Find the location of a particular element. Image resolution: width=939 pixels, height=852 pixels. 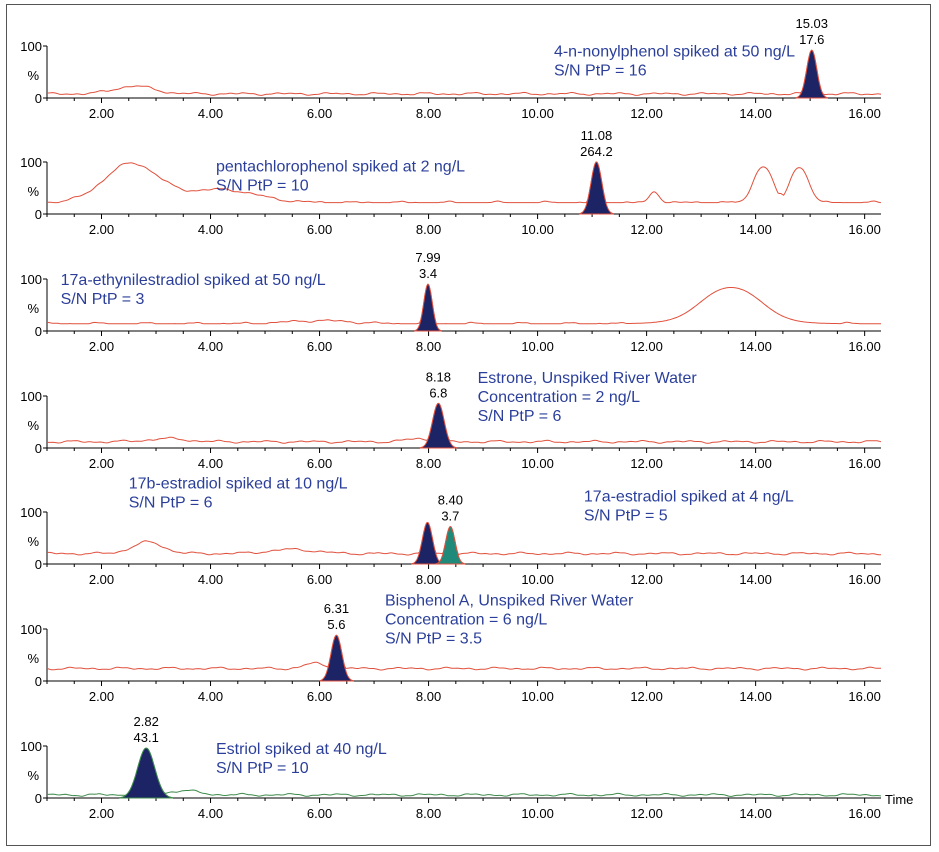

y-tick-label-100-2: 100 is located at coordinates (31, 279).